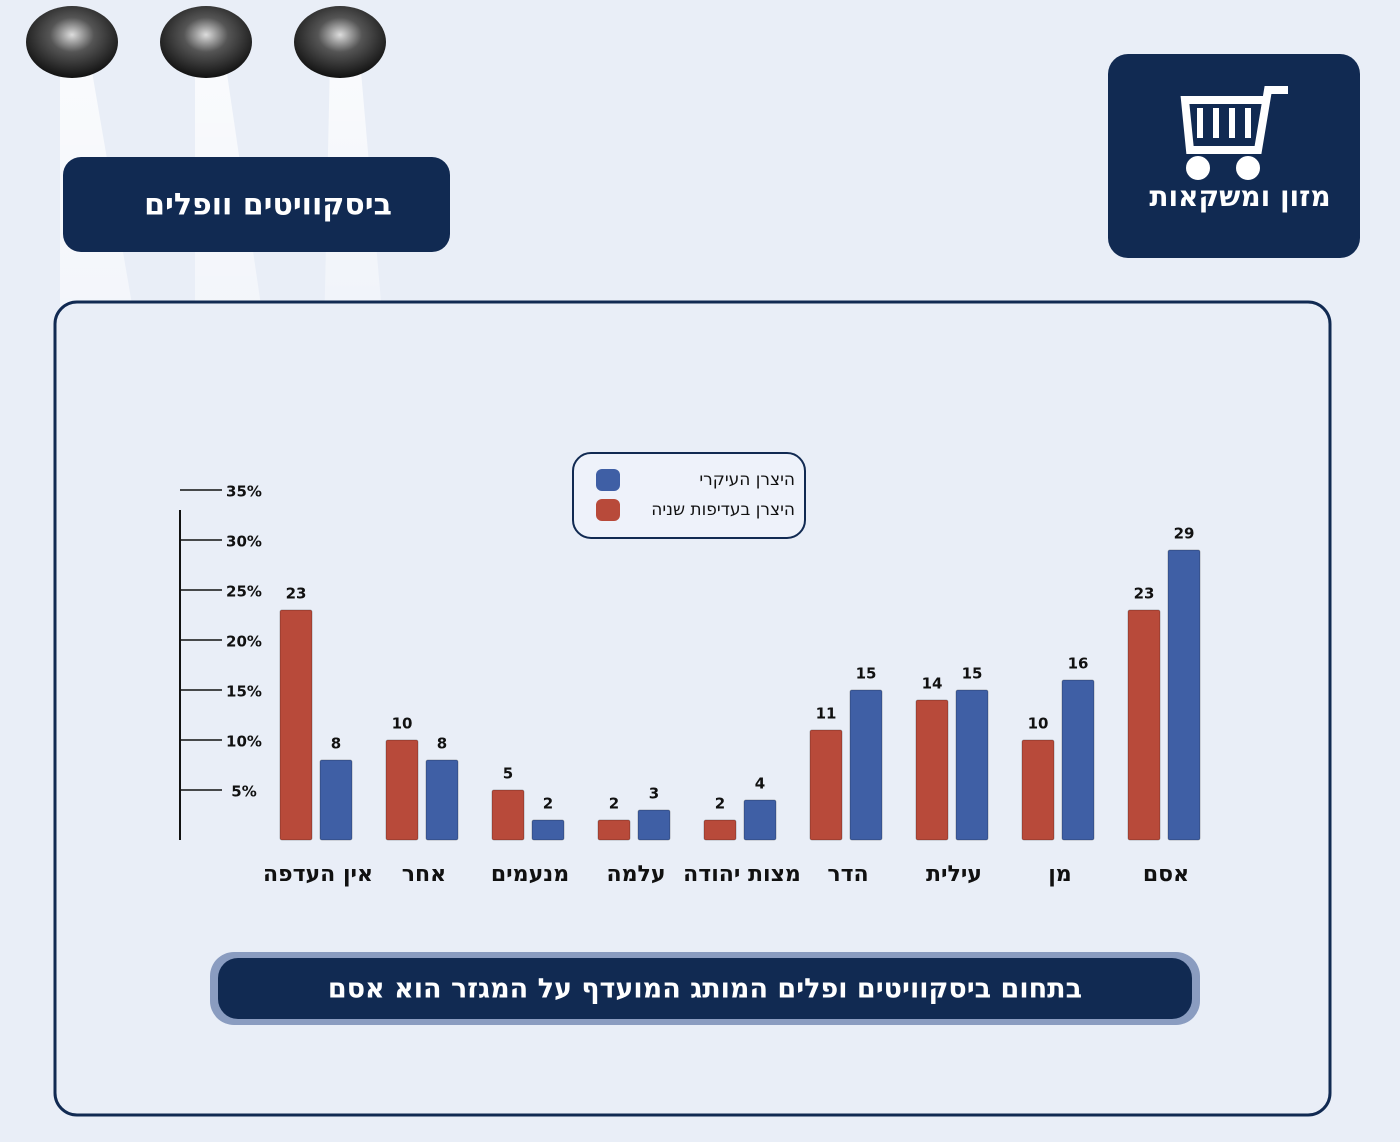 The image size is (1400, 1142). What do you see at coordinates (244, 692) in the screenshot?
I see `y-tick-label: 15%` at bounding box center [244, 692].